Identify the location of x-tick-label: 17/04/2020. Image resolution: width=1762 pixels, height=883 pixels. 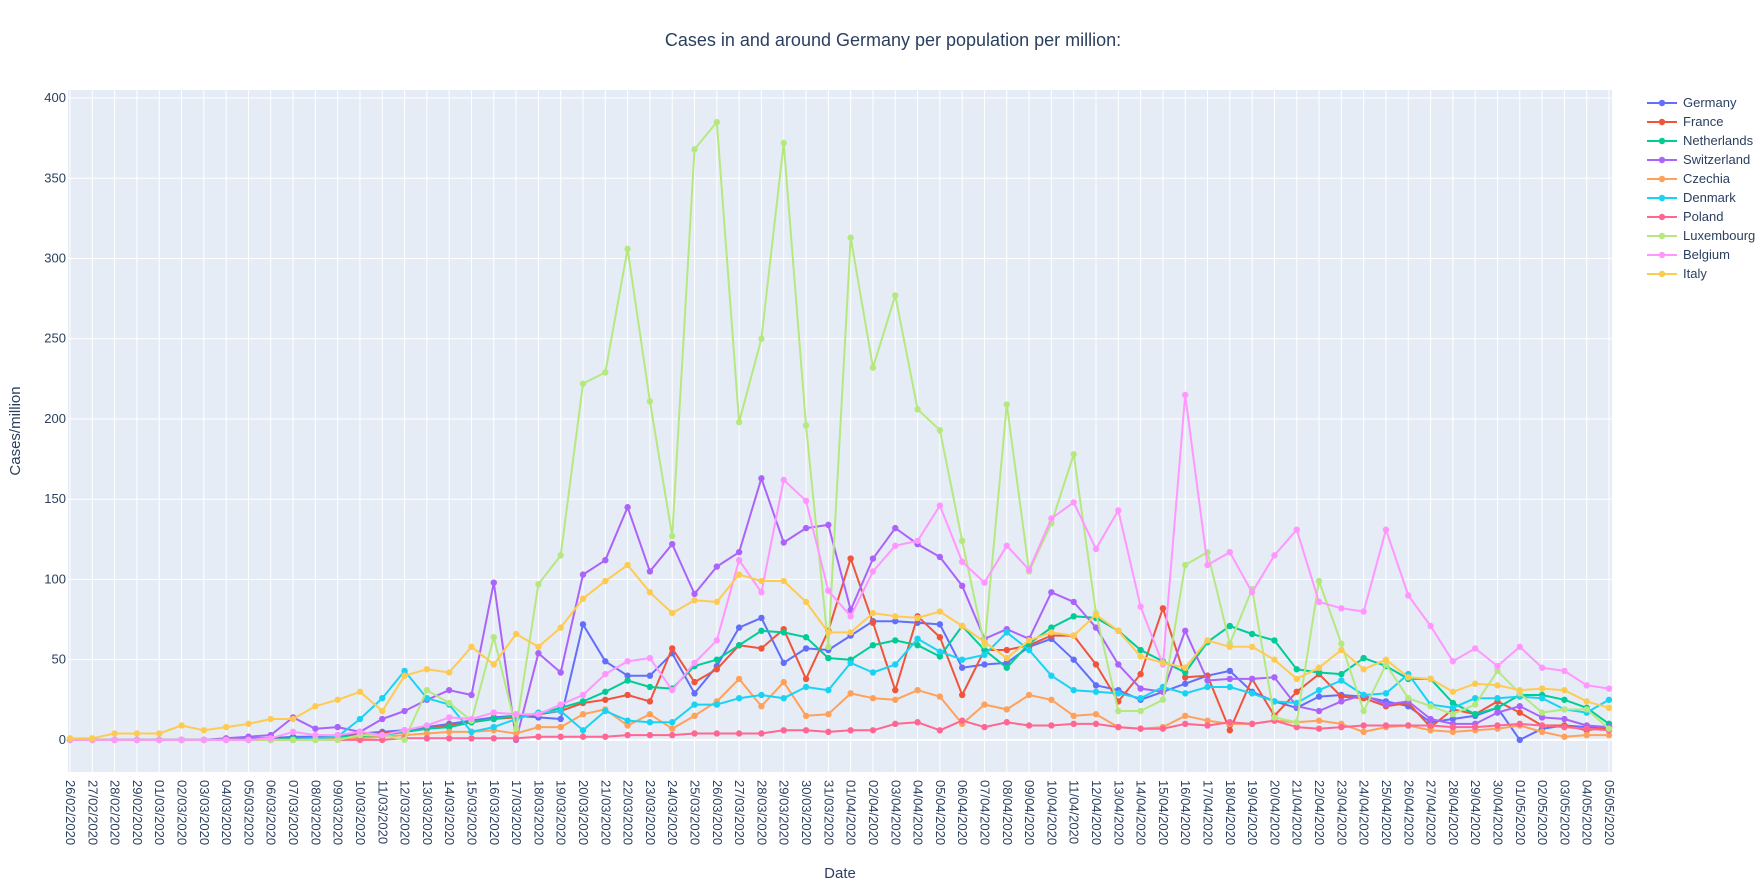
(1208, 812).